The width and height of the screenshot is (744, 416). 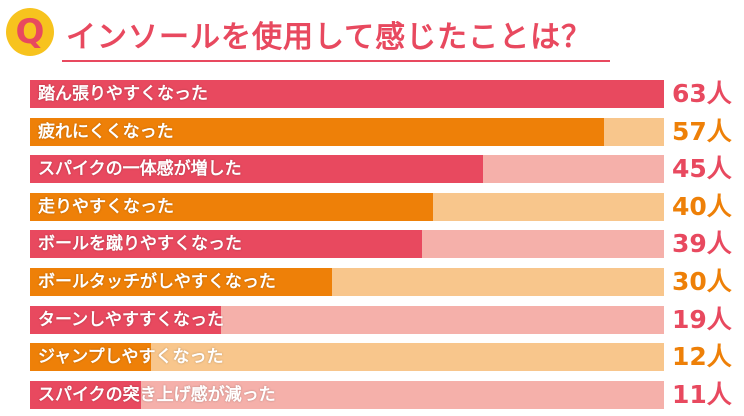 What do you see at coordinates (702, 131) in the screenshot?
I see `bar-value-label: 57人` at bounding box center [702, 131].